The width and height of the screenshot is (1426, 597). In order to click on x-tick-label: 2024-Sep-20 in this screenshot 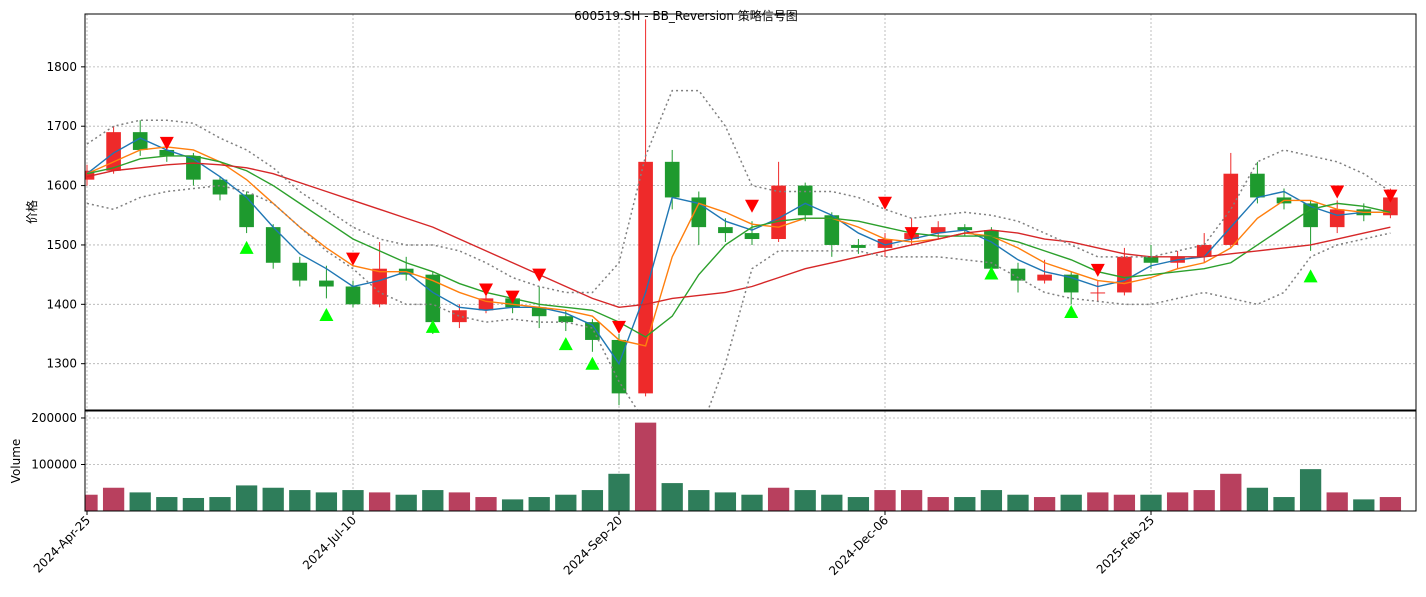, I will do `click(593, 545)`.